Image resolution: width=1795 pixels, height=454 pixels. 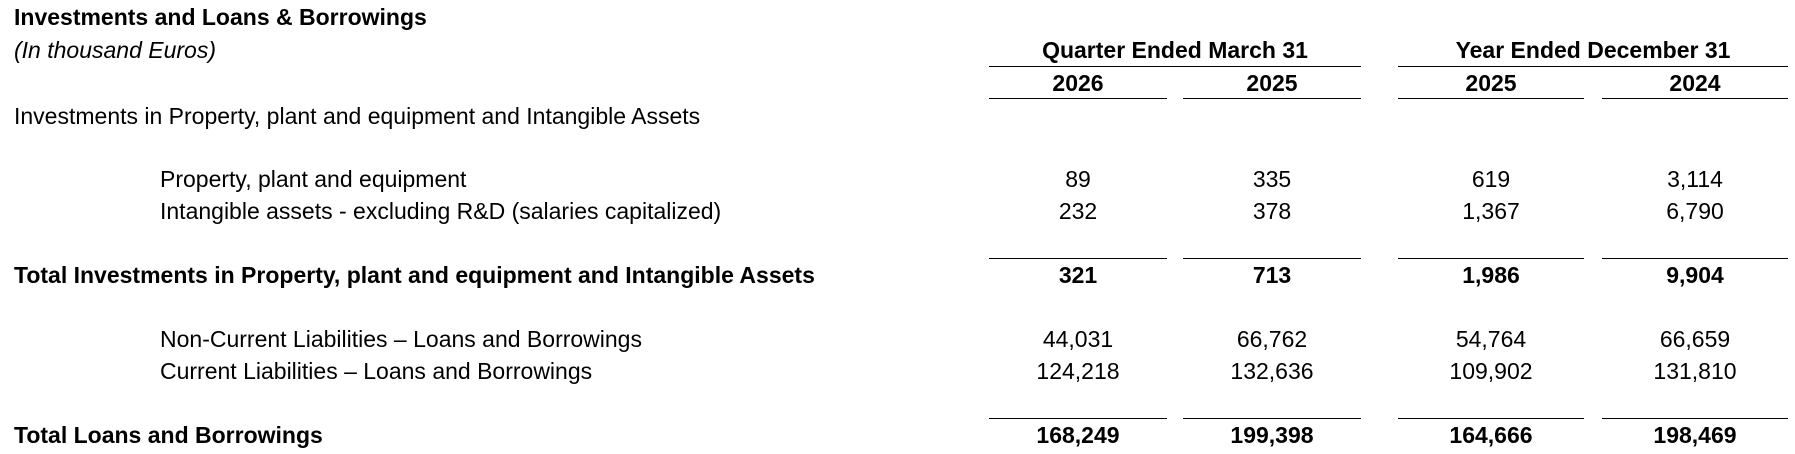 I want to click on cell-current-q2026: 124,218, so click(x=1078, y=371).